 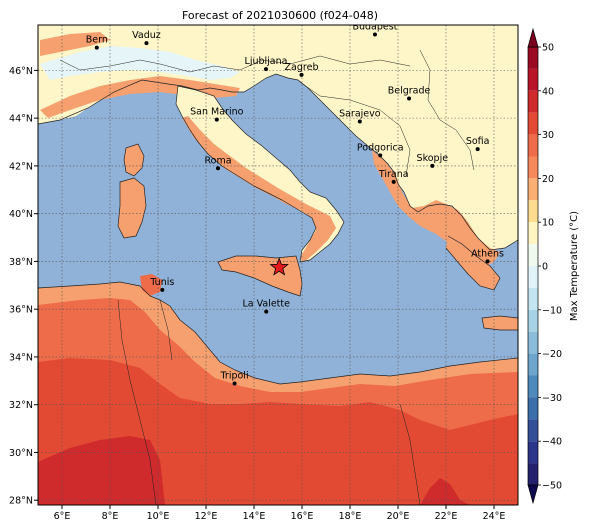 What do you see at coordinates (574, 266) in the screenshot?
I see `colorbar-label: Max Temperature (°C)` at bounding box center [574, 266].